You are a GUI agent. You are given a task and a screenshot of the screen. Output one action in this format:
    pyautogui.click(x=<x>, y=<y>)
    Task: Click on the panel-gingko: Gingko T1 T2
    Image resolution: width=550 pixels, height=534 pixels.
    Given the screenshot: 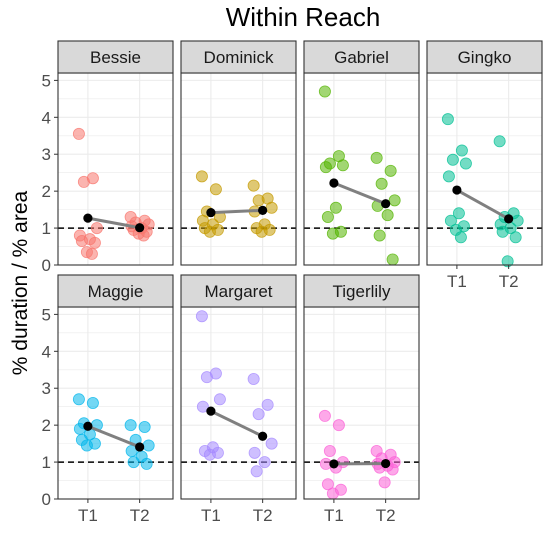 What is the action you would take?
    pyautogui.click(x=484, y=165)
    